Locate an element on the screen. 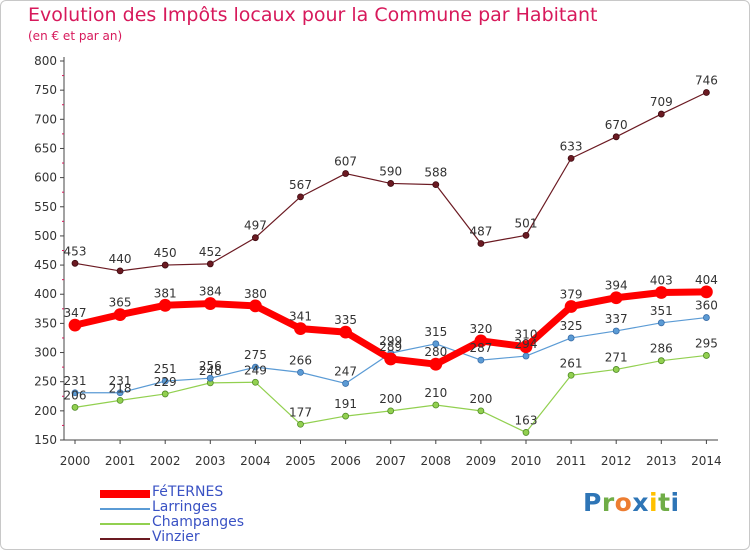  data-label-vinzier: 453 is located at coordinates (75, 251).